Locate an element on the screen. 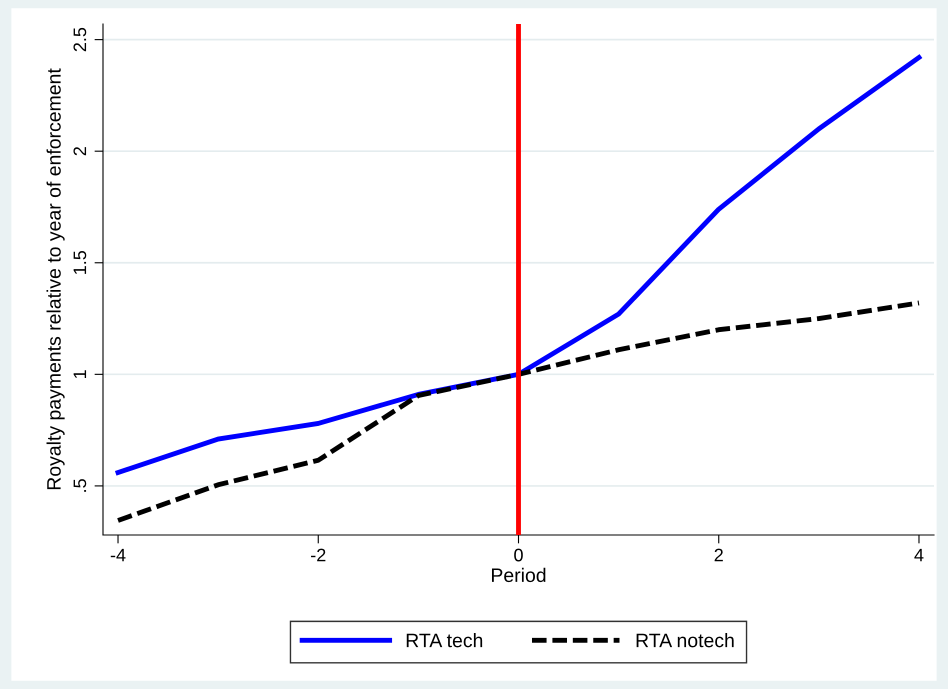 The width and height of the screenshot is (948, 689). legend-label: RTA notech is located at coordinates (685, 640).